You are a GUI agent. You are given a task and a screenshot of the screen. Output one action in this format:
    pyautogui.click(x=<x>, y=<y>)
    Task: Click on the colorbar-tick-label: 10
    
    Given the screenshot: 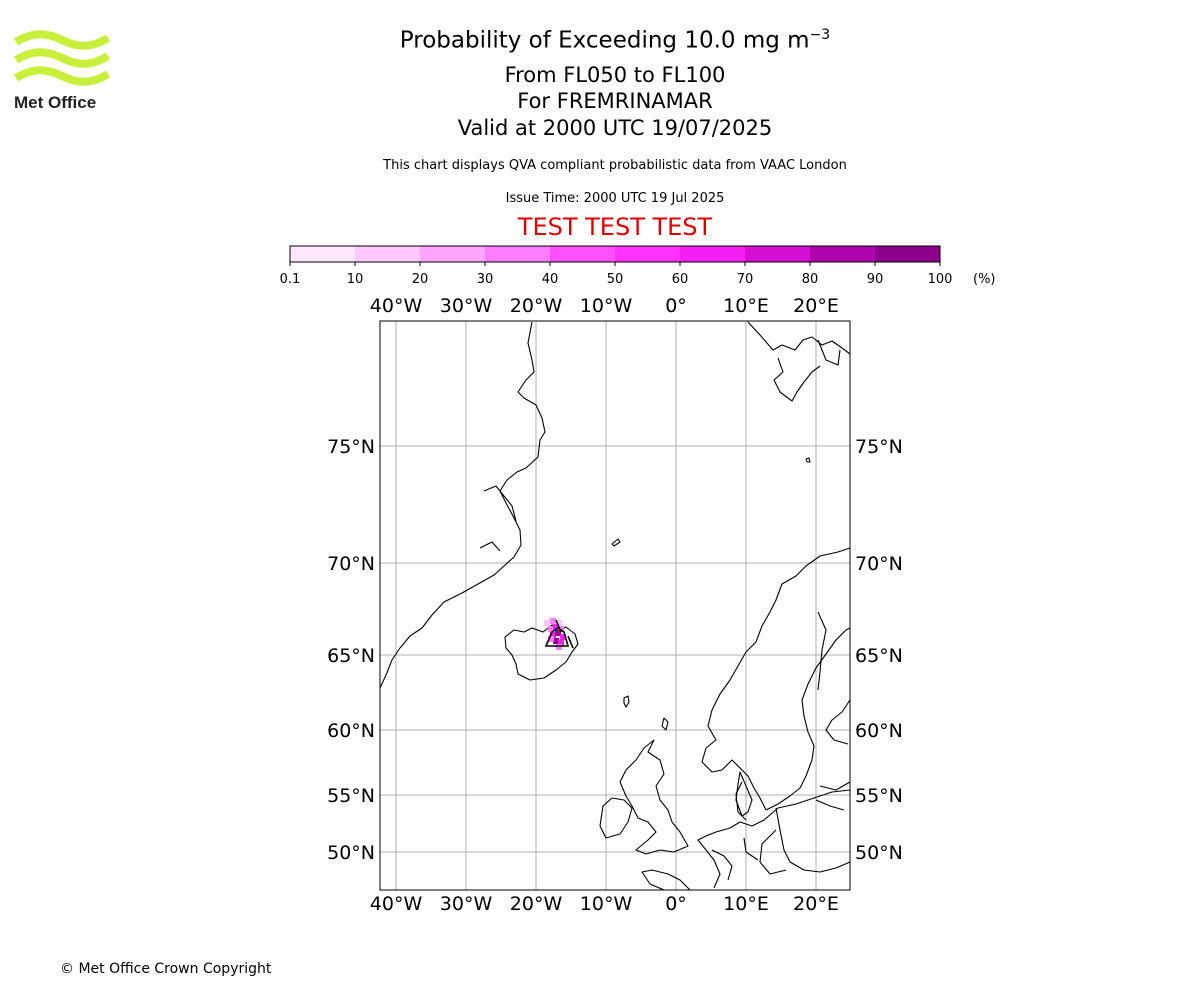 What is the action you would take?
    pyautogui.click(x=355, y=279)
    